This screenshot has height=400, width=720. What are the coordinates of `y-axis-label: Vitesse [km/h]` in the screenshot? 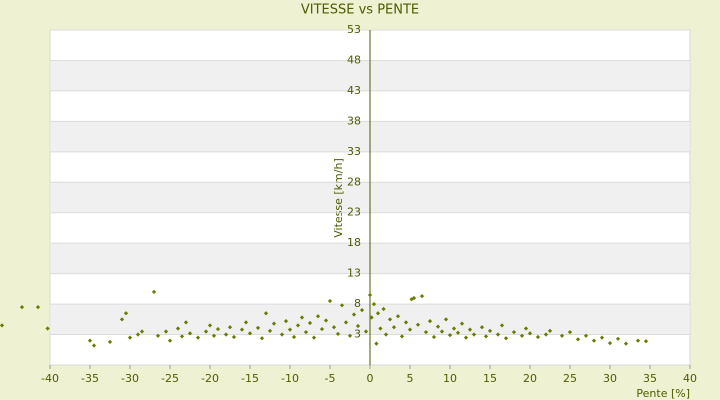 It's located at (338, 198).